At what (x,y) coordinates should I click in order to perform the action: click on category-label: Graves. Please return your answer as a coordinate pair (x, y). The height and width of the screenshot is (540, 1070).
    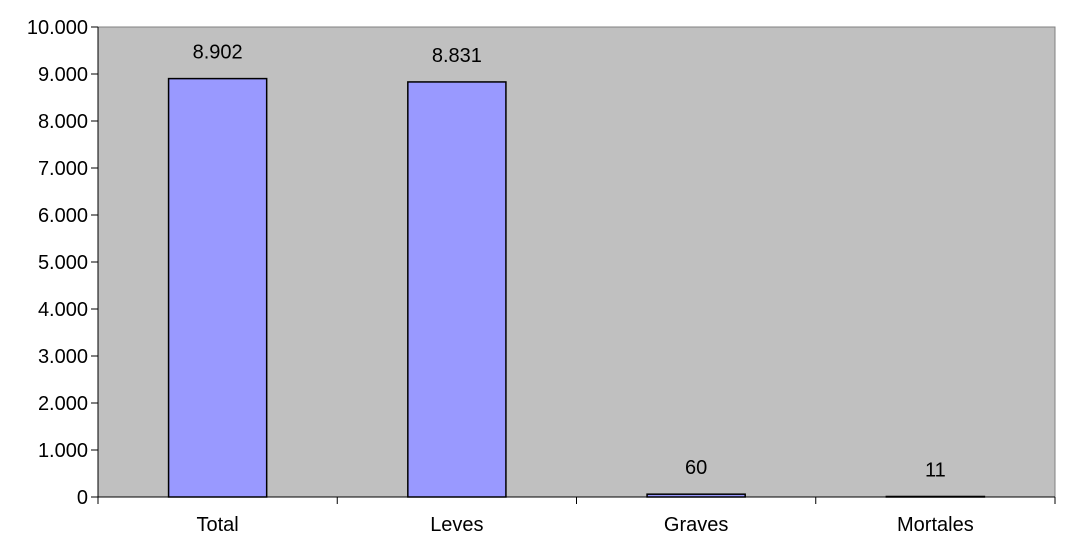
    Looking at the image, I should click on (696, 525).